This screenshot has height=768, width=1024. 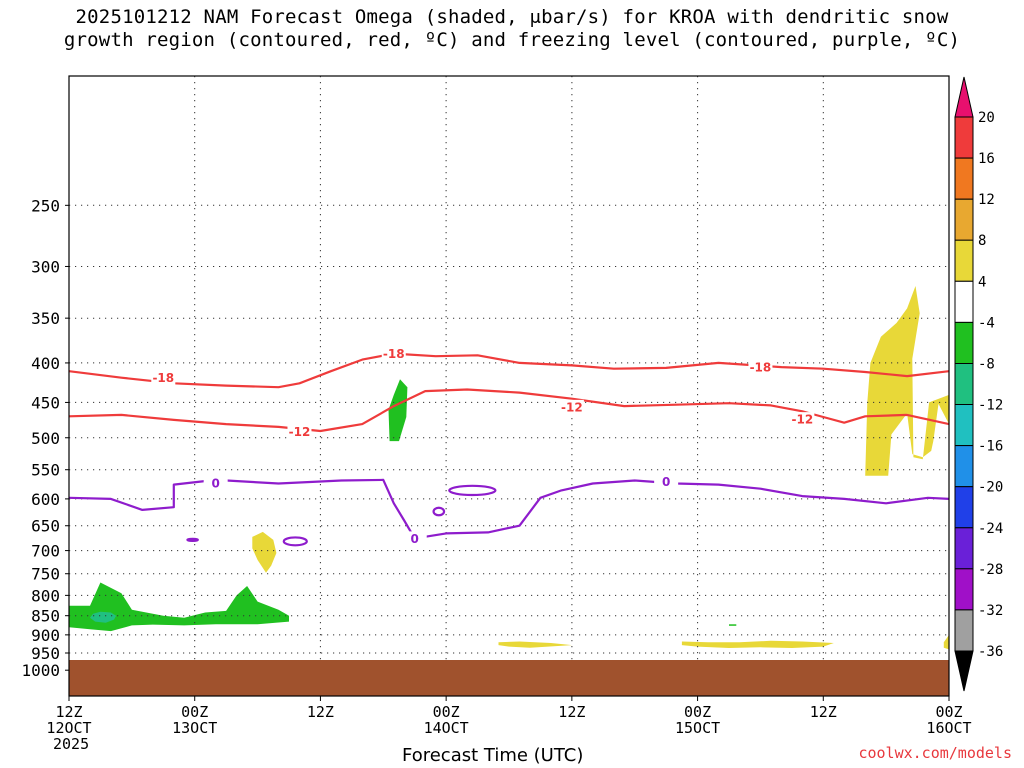 What do you see at coordinates (964, 671) in the screenshot?
I see `colorbar-bottom-triangle` at bounding box center [964, 671].